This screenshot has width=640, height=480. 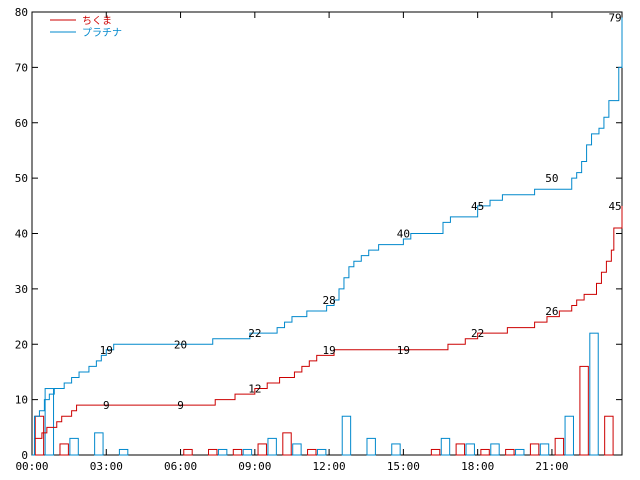 What do you see at coordinates (97, 21) in the screenshot?
I see `legend-label-chikuma: ちくま` at bounding box center [97, 21].